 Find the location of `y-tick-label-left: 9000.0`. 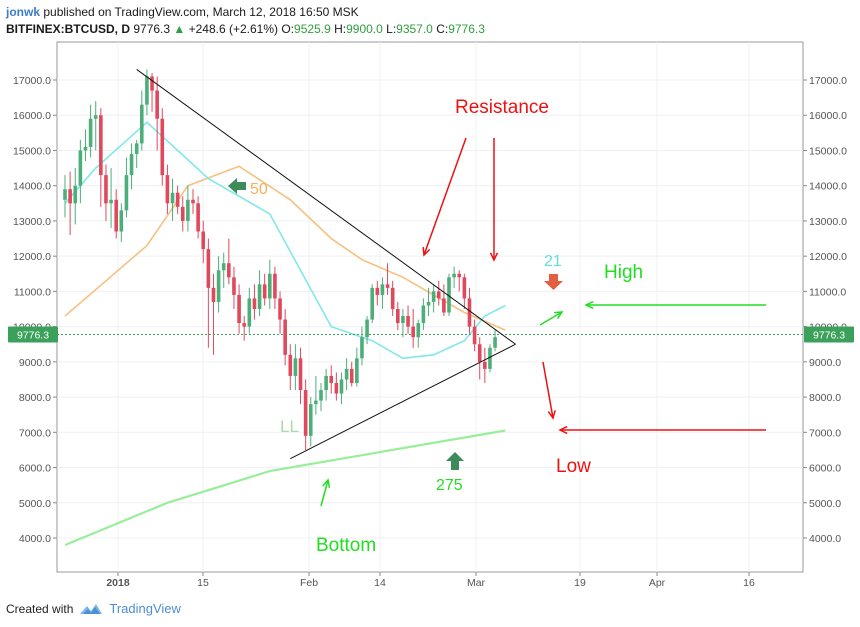

y-tick-label-left: 9000.0 is located at coordinates (35, 363).